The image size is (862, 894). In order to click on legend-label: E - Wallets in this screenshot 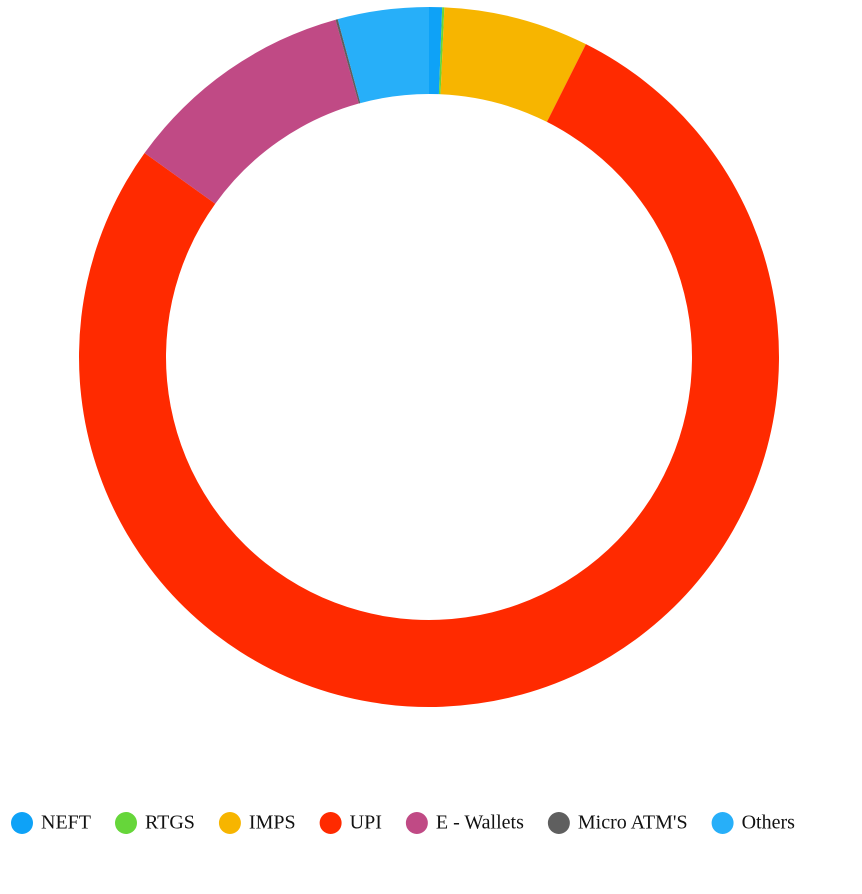, I will do `click(480, 823)`.